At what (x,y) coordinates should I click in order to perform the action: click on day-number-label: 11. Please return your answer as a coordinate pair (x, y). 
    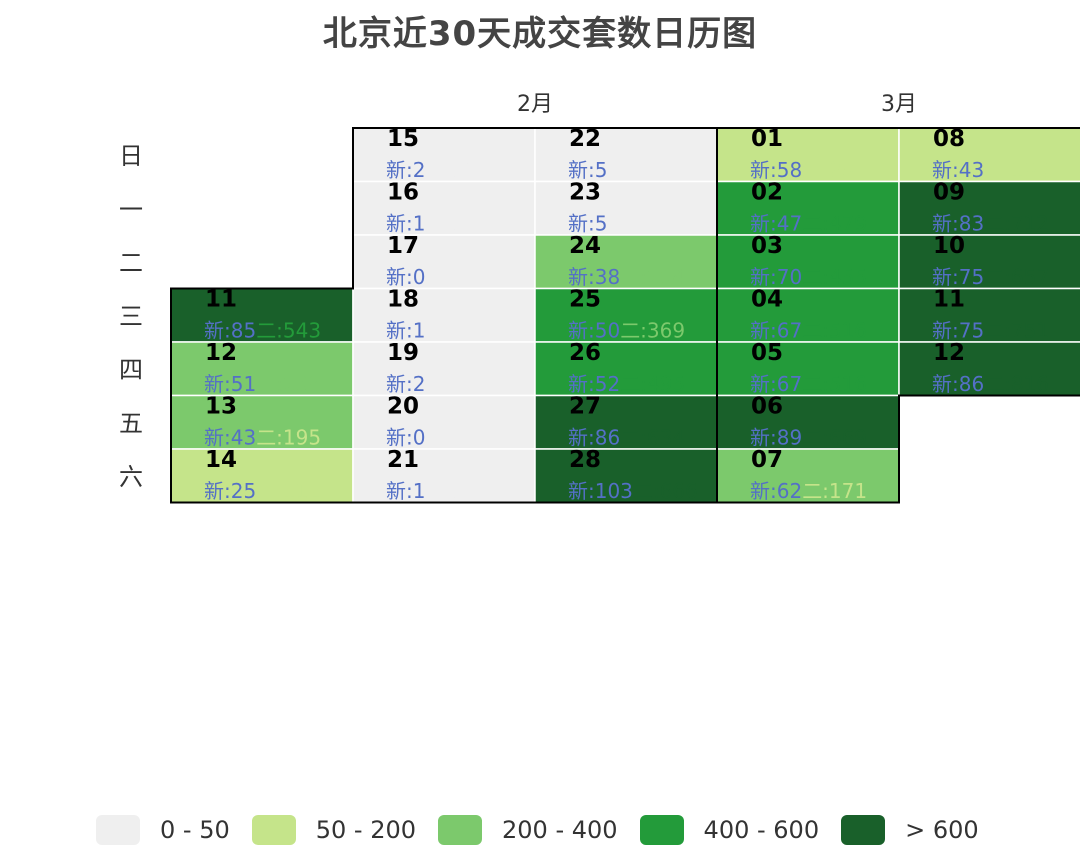
    Looking at the image, I should click on (949, 300).